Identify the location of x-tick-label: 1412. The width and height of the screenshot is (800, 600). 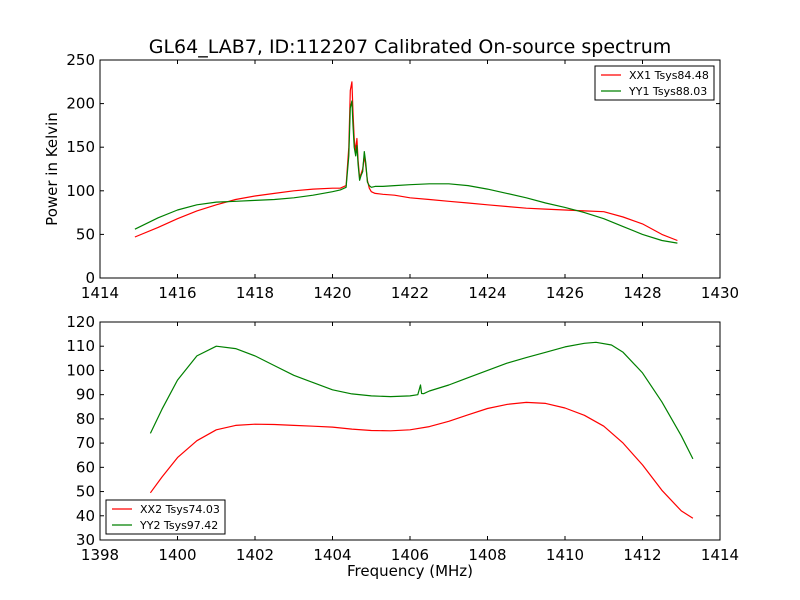
(642, 555).